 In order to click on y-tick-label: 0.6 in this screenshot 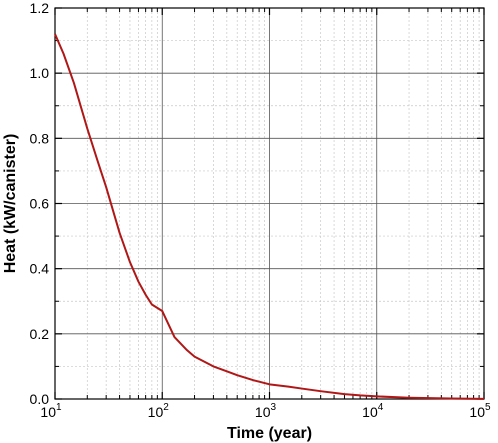, I will do `click(40, 204)`.